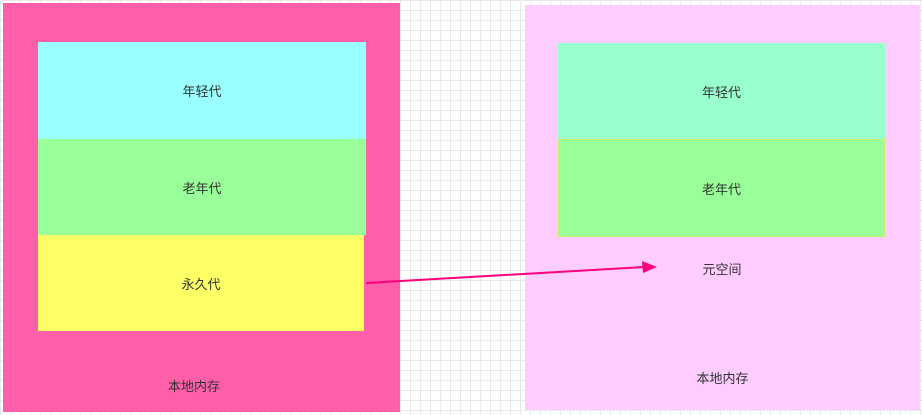 This screenshot has height=415, width=922. I want to click on right-young-generation-label: 年轻代, so click(721, 93).